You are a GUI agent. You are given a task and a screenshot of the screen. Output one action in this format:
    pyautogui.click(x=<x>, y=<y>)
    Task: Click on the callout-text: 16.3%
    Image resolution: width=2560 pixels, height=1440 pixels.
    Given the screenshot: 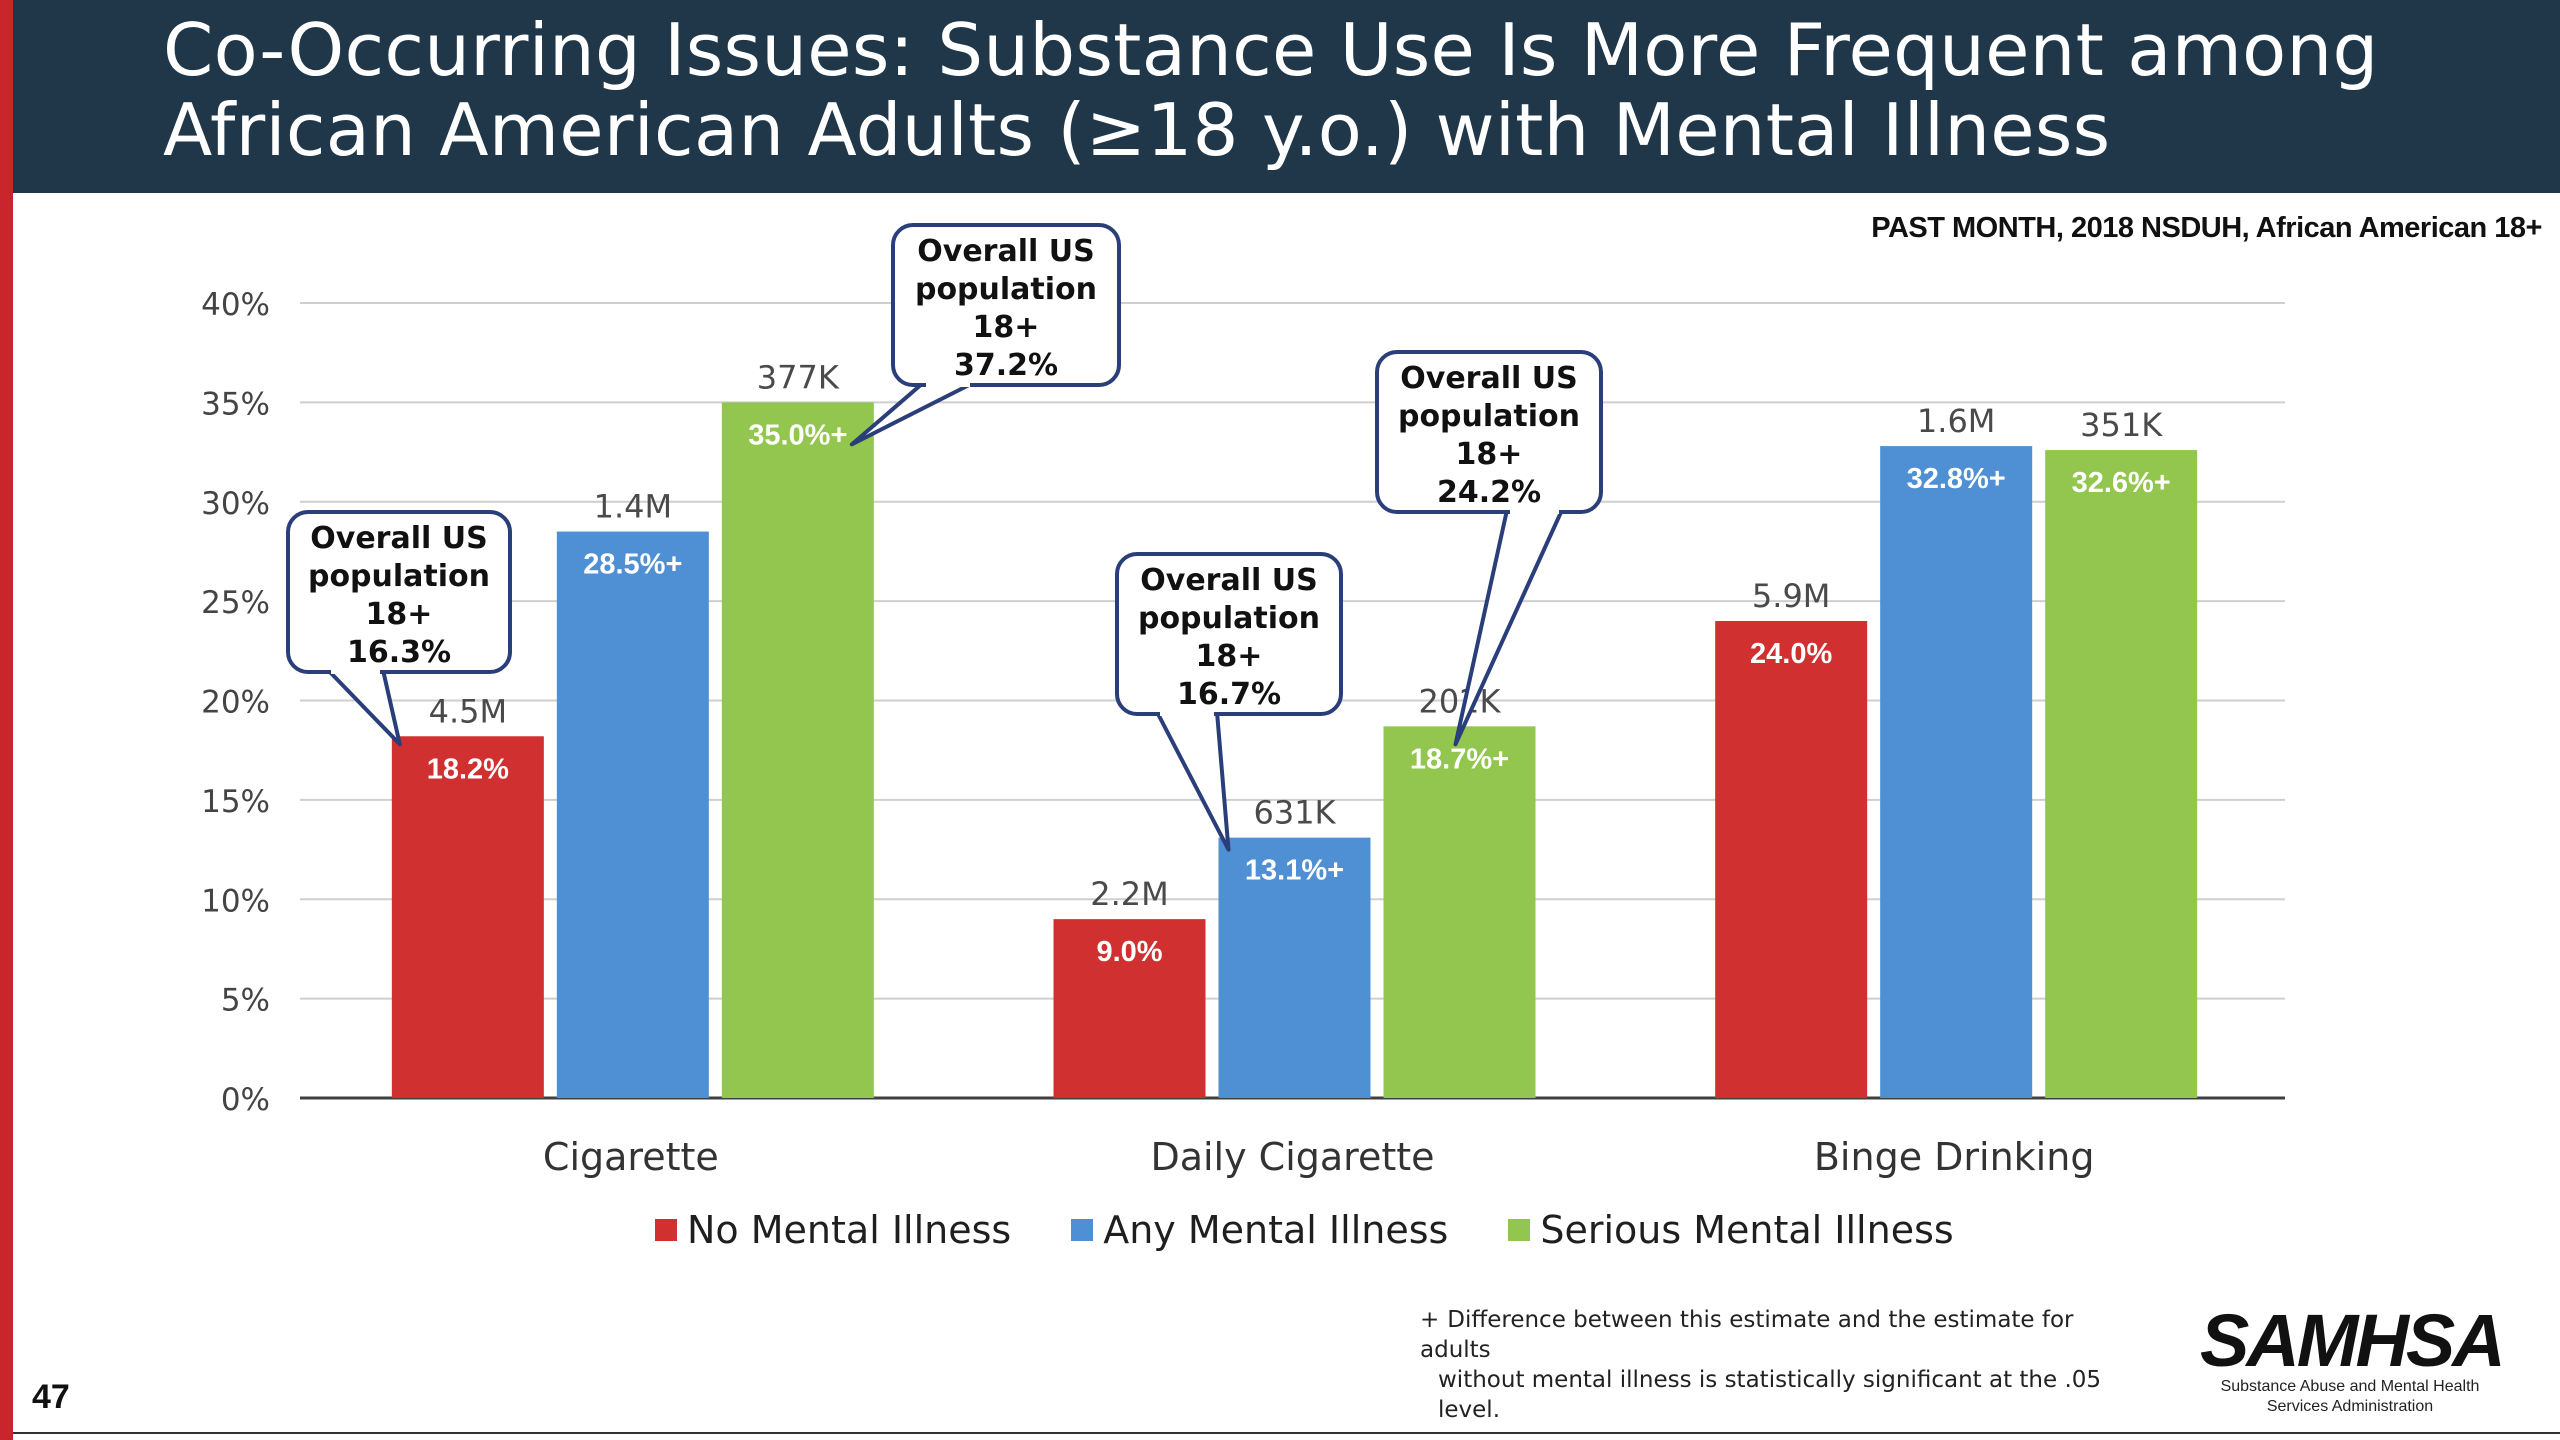 What is the action you would take?
    pyautogui.click(x=399, y=652)
    